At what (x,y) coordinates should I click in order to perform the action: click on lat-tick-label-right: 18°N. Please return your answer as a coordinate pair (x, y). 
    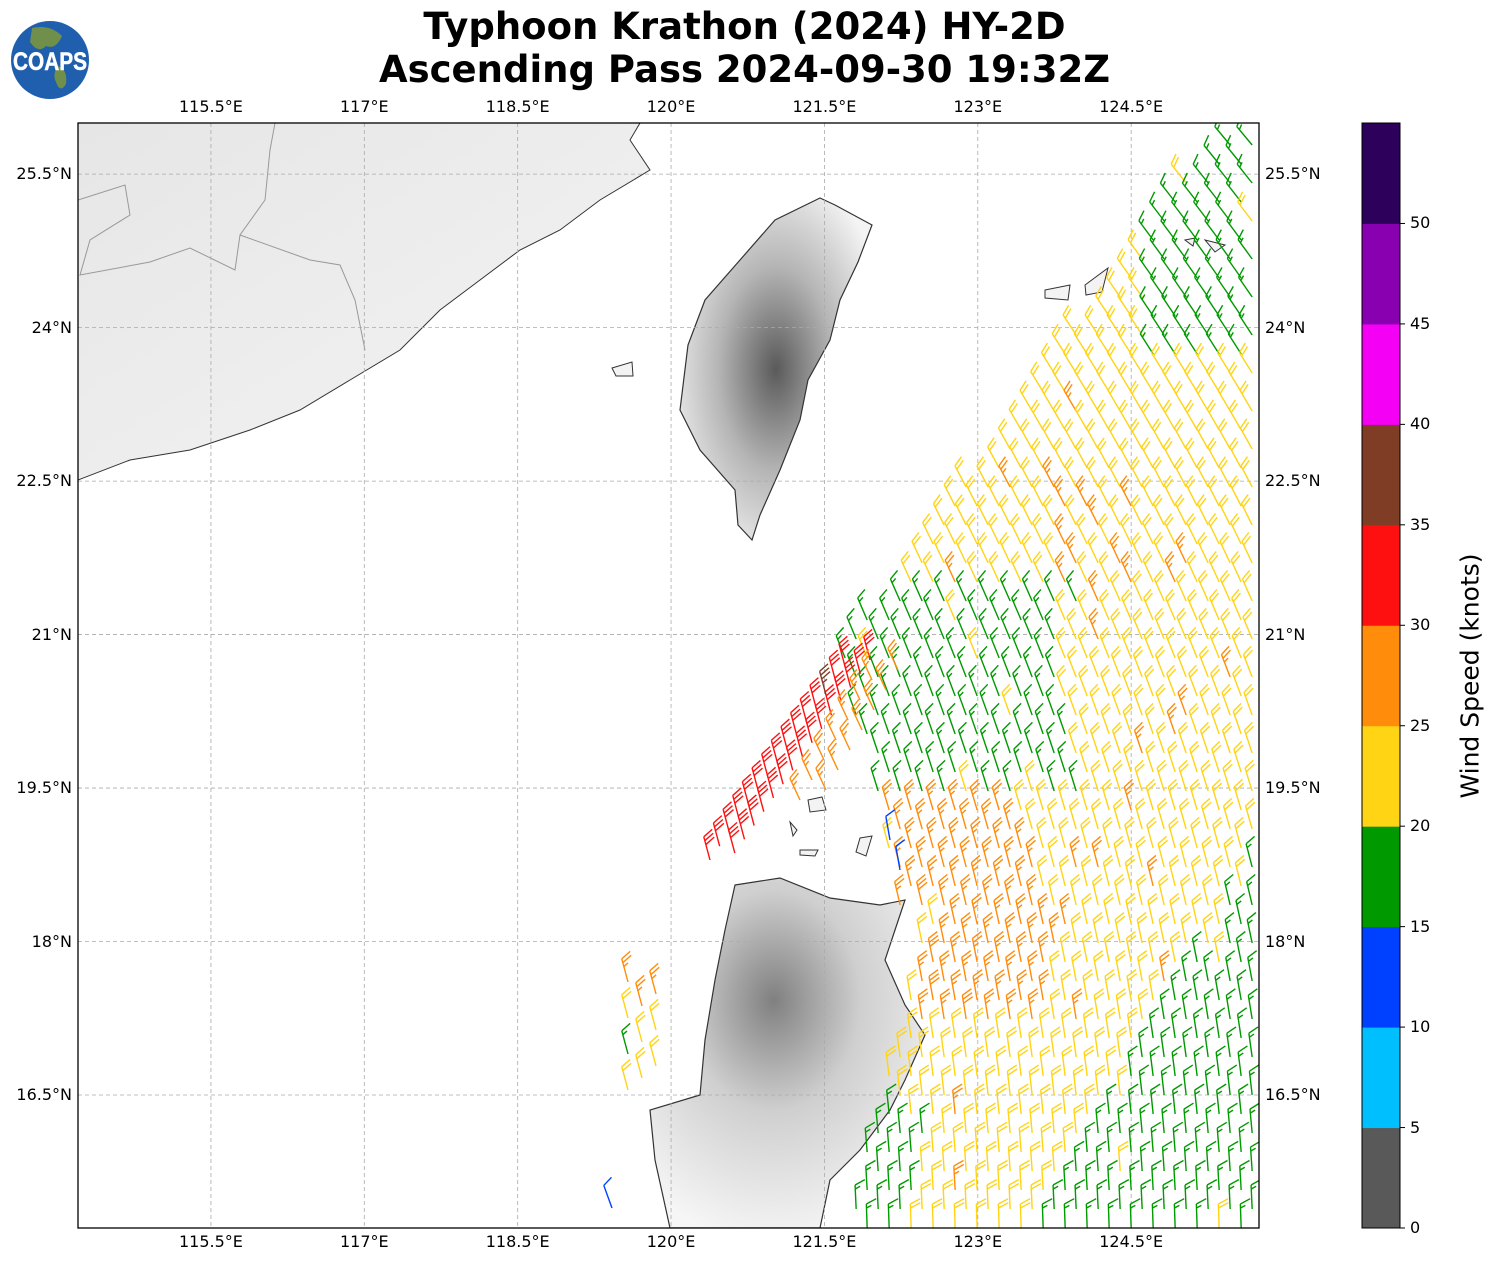
    Looking at the image, I should click on (1285, 941).